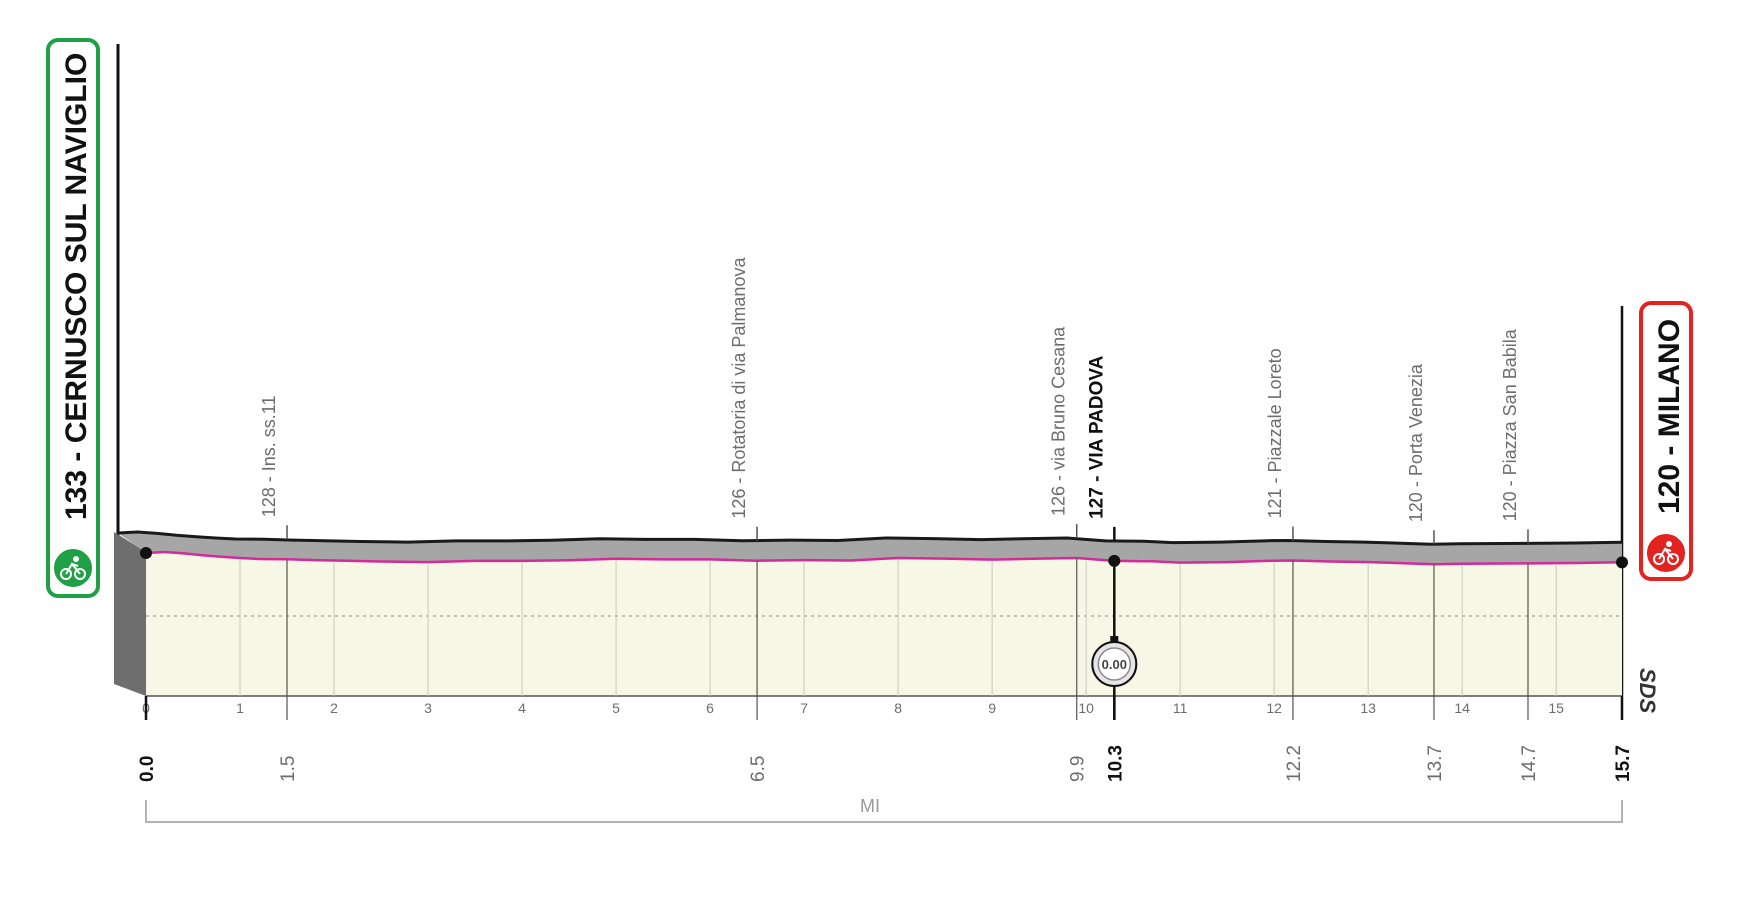 This screenshot has width=1752, height=898. Describe the element at coordinates (428, 708) in the screenshot. I see `x-tick-label: 3` at that location.